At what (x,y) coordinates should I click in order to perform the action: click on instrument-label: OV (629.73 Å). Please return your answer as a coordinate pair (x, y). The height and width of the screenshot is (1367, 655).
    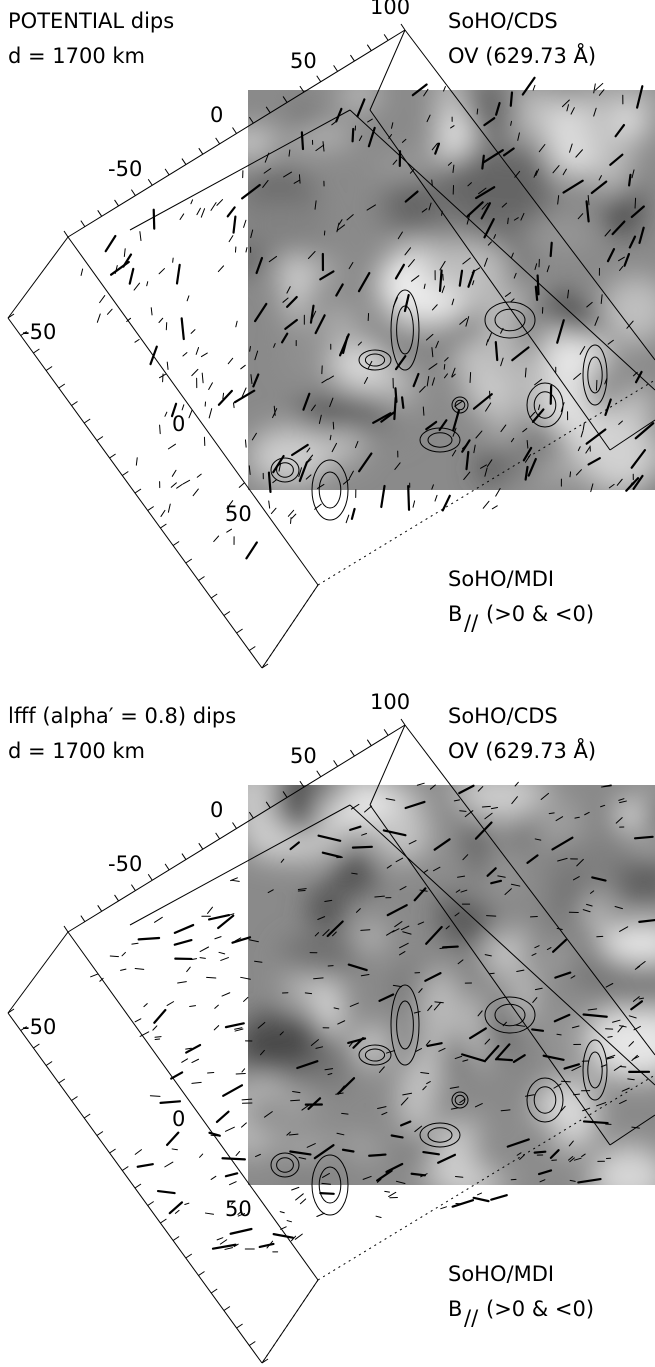
    Looking at the image, I should click on (522, 55).